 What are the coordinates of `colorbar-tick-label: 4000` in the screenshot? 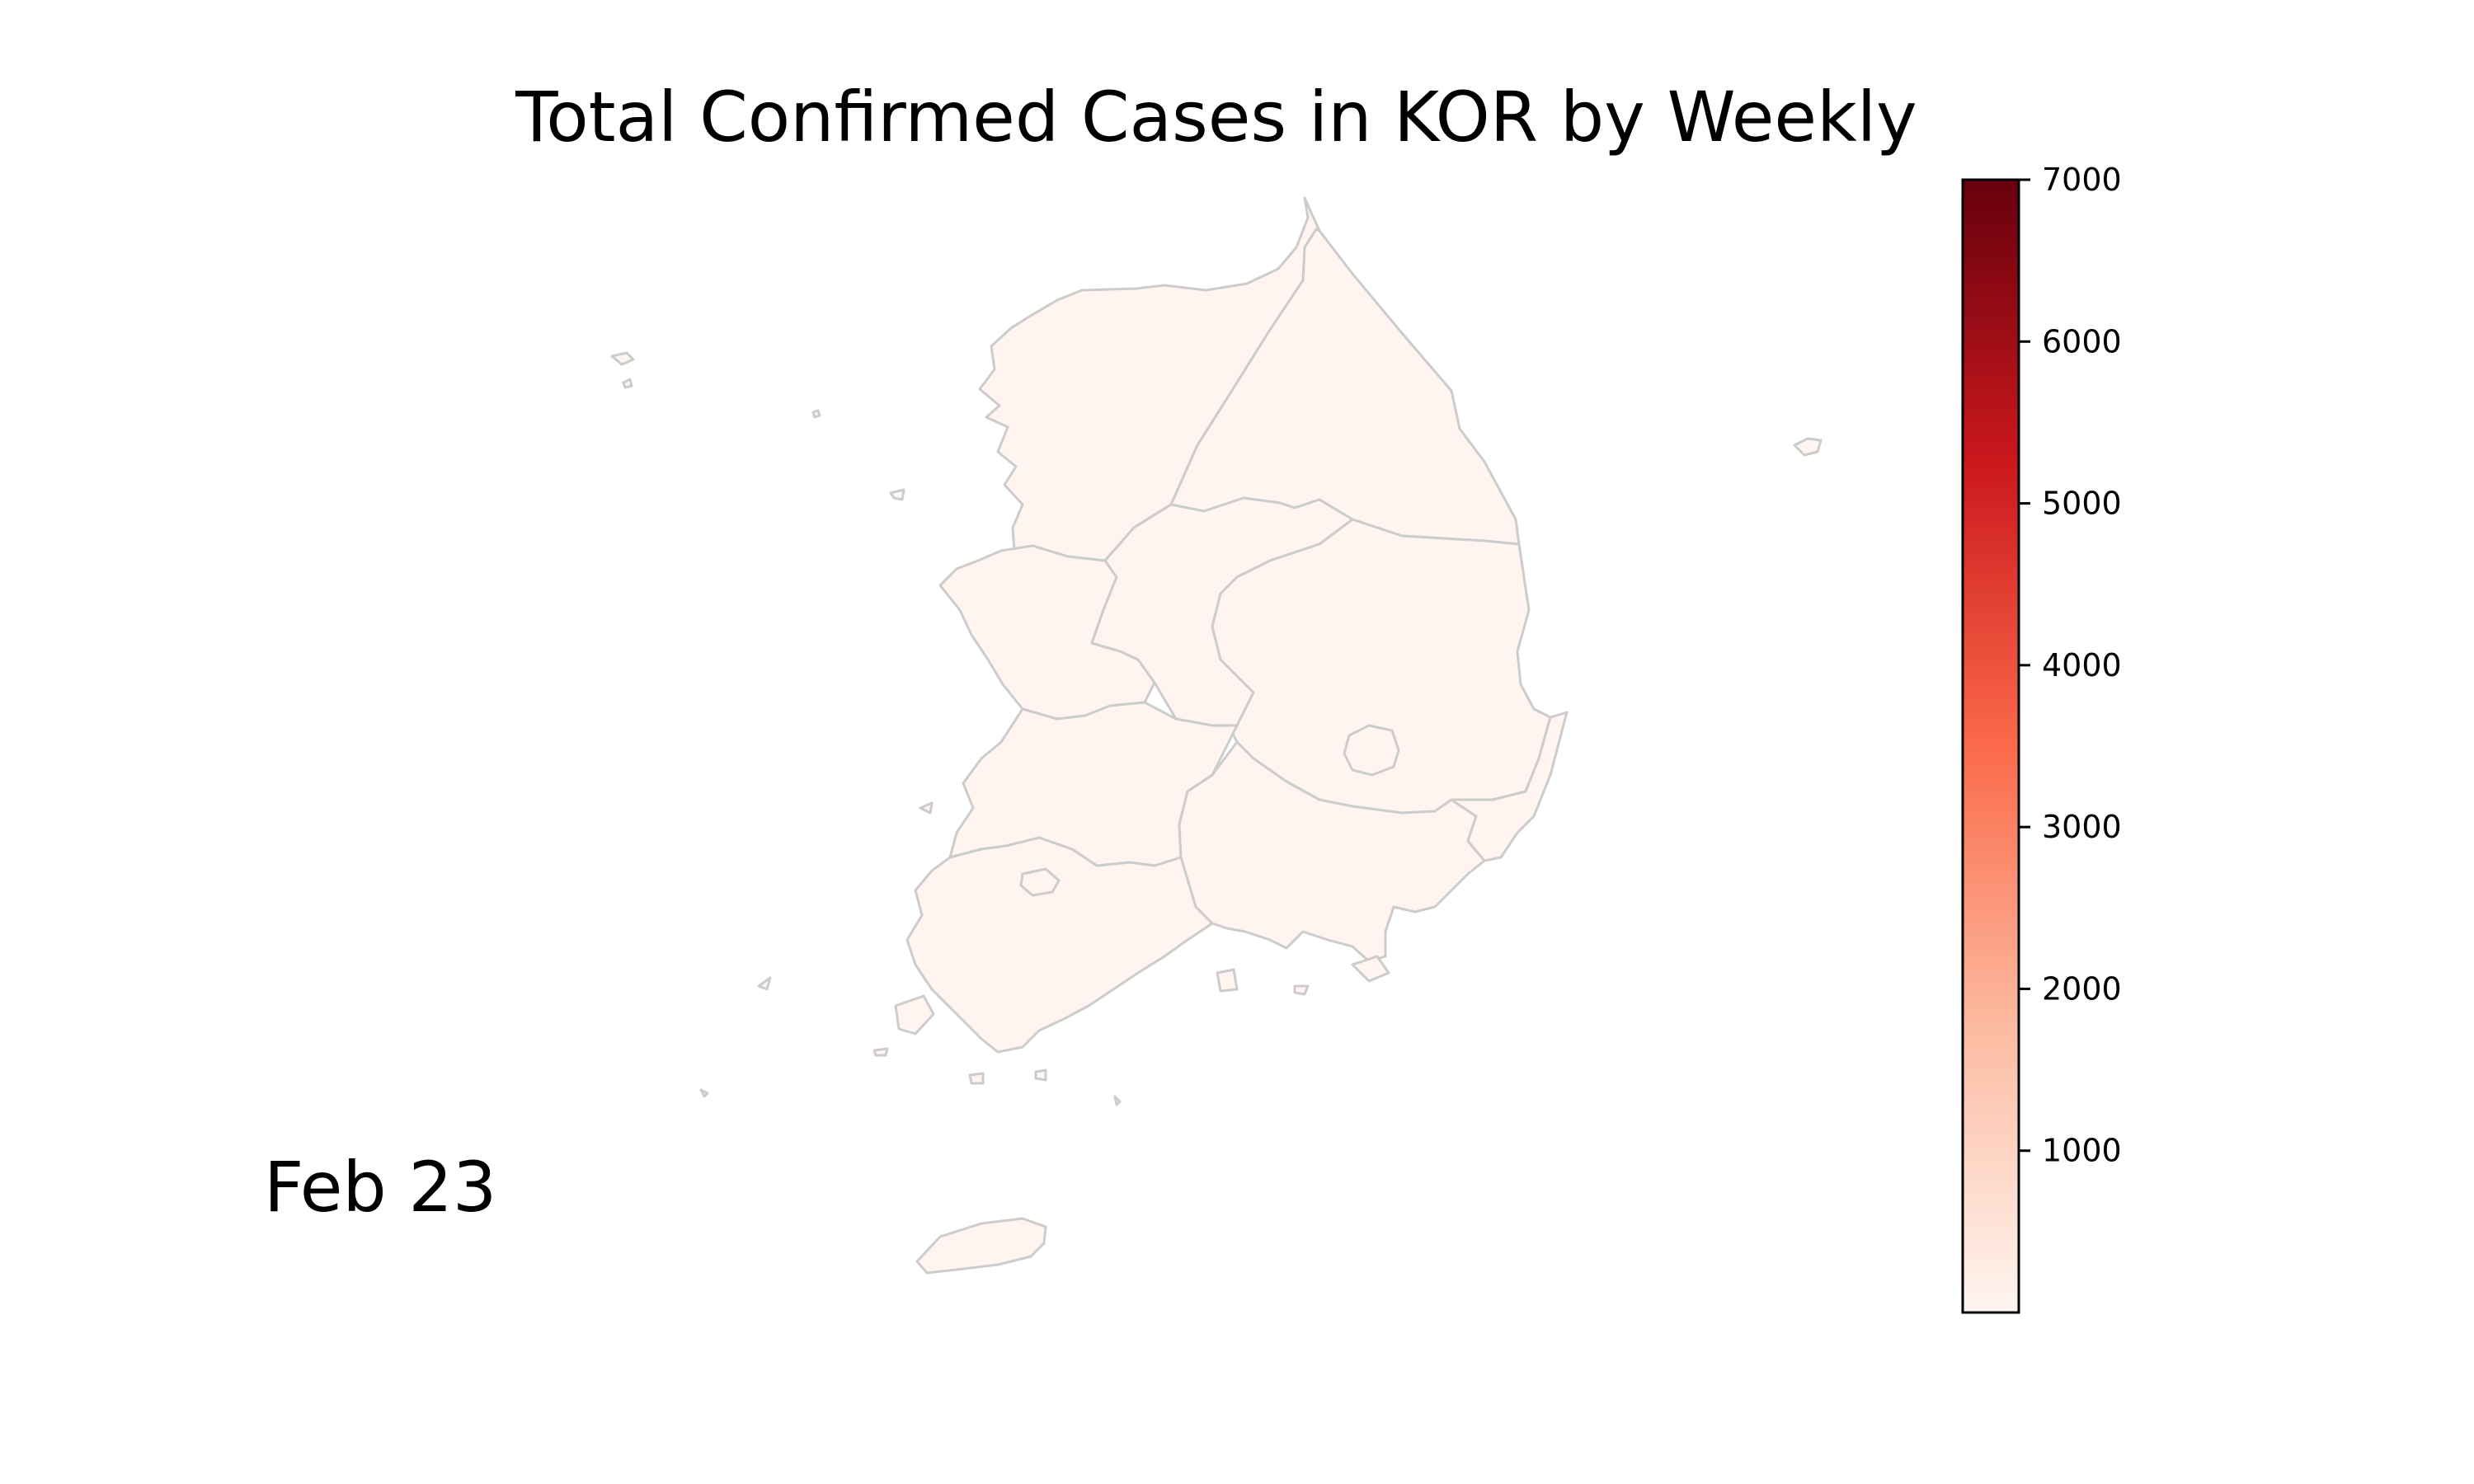 It's located at (2082, 665).